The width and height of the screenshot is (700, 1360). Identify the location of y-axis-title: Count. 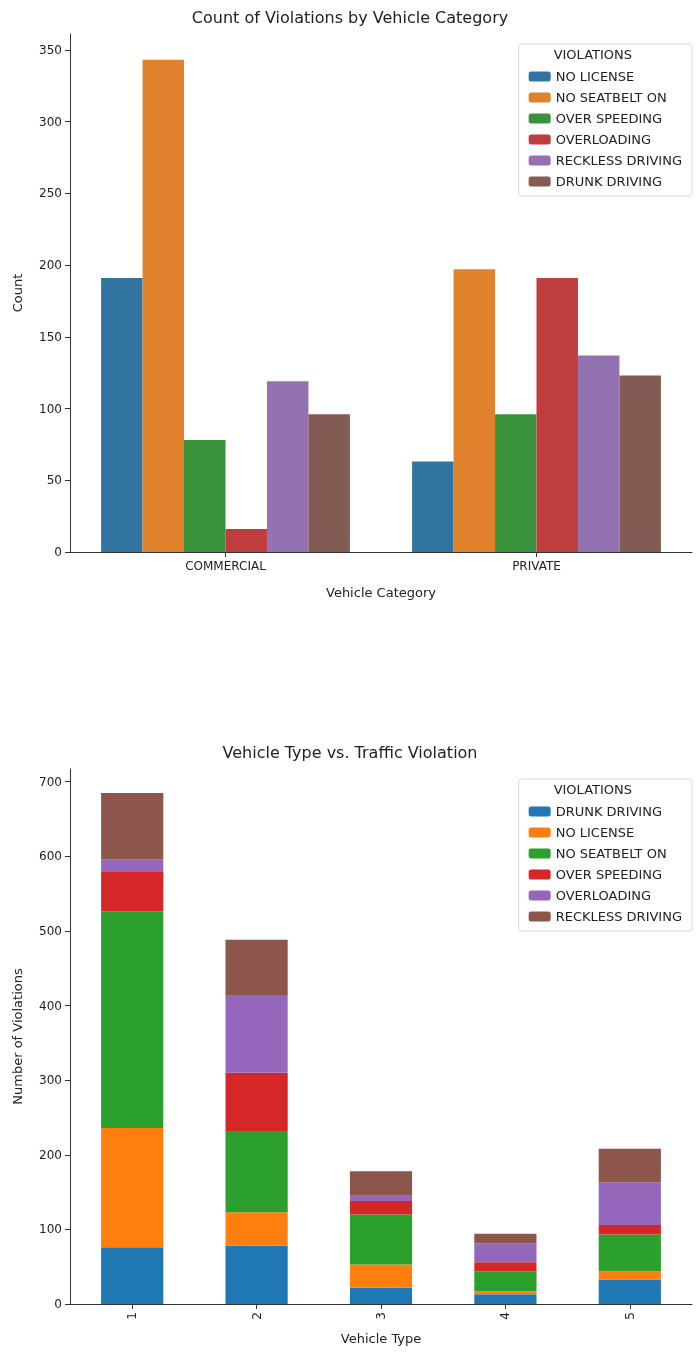
(17, 293).